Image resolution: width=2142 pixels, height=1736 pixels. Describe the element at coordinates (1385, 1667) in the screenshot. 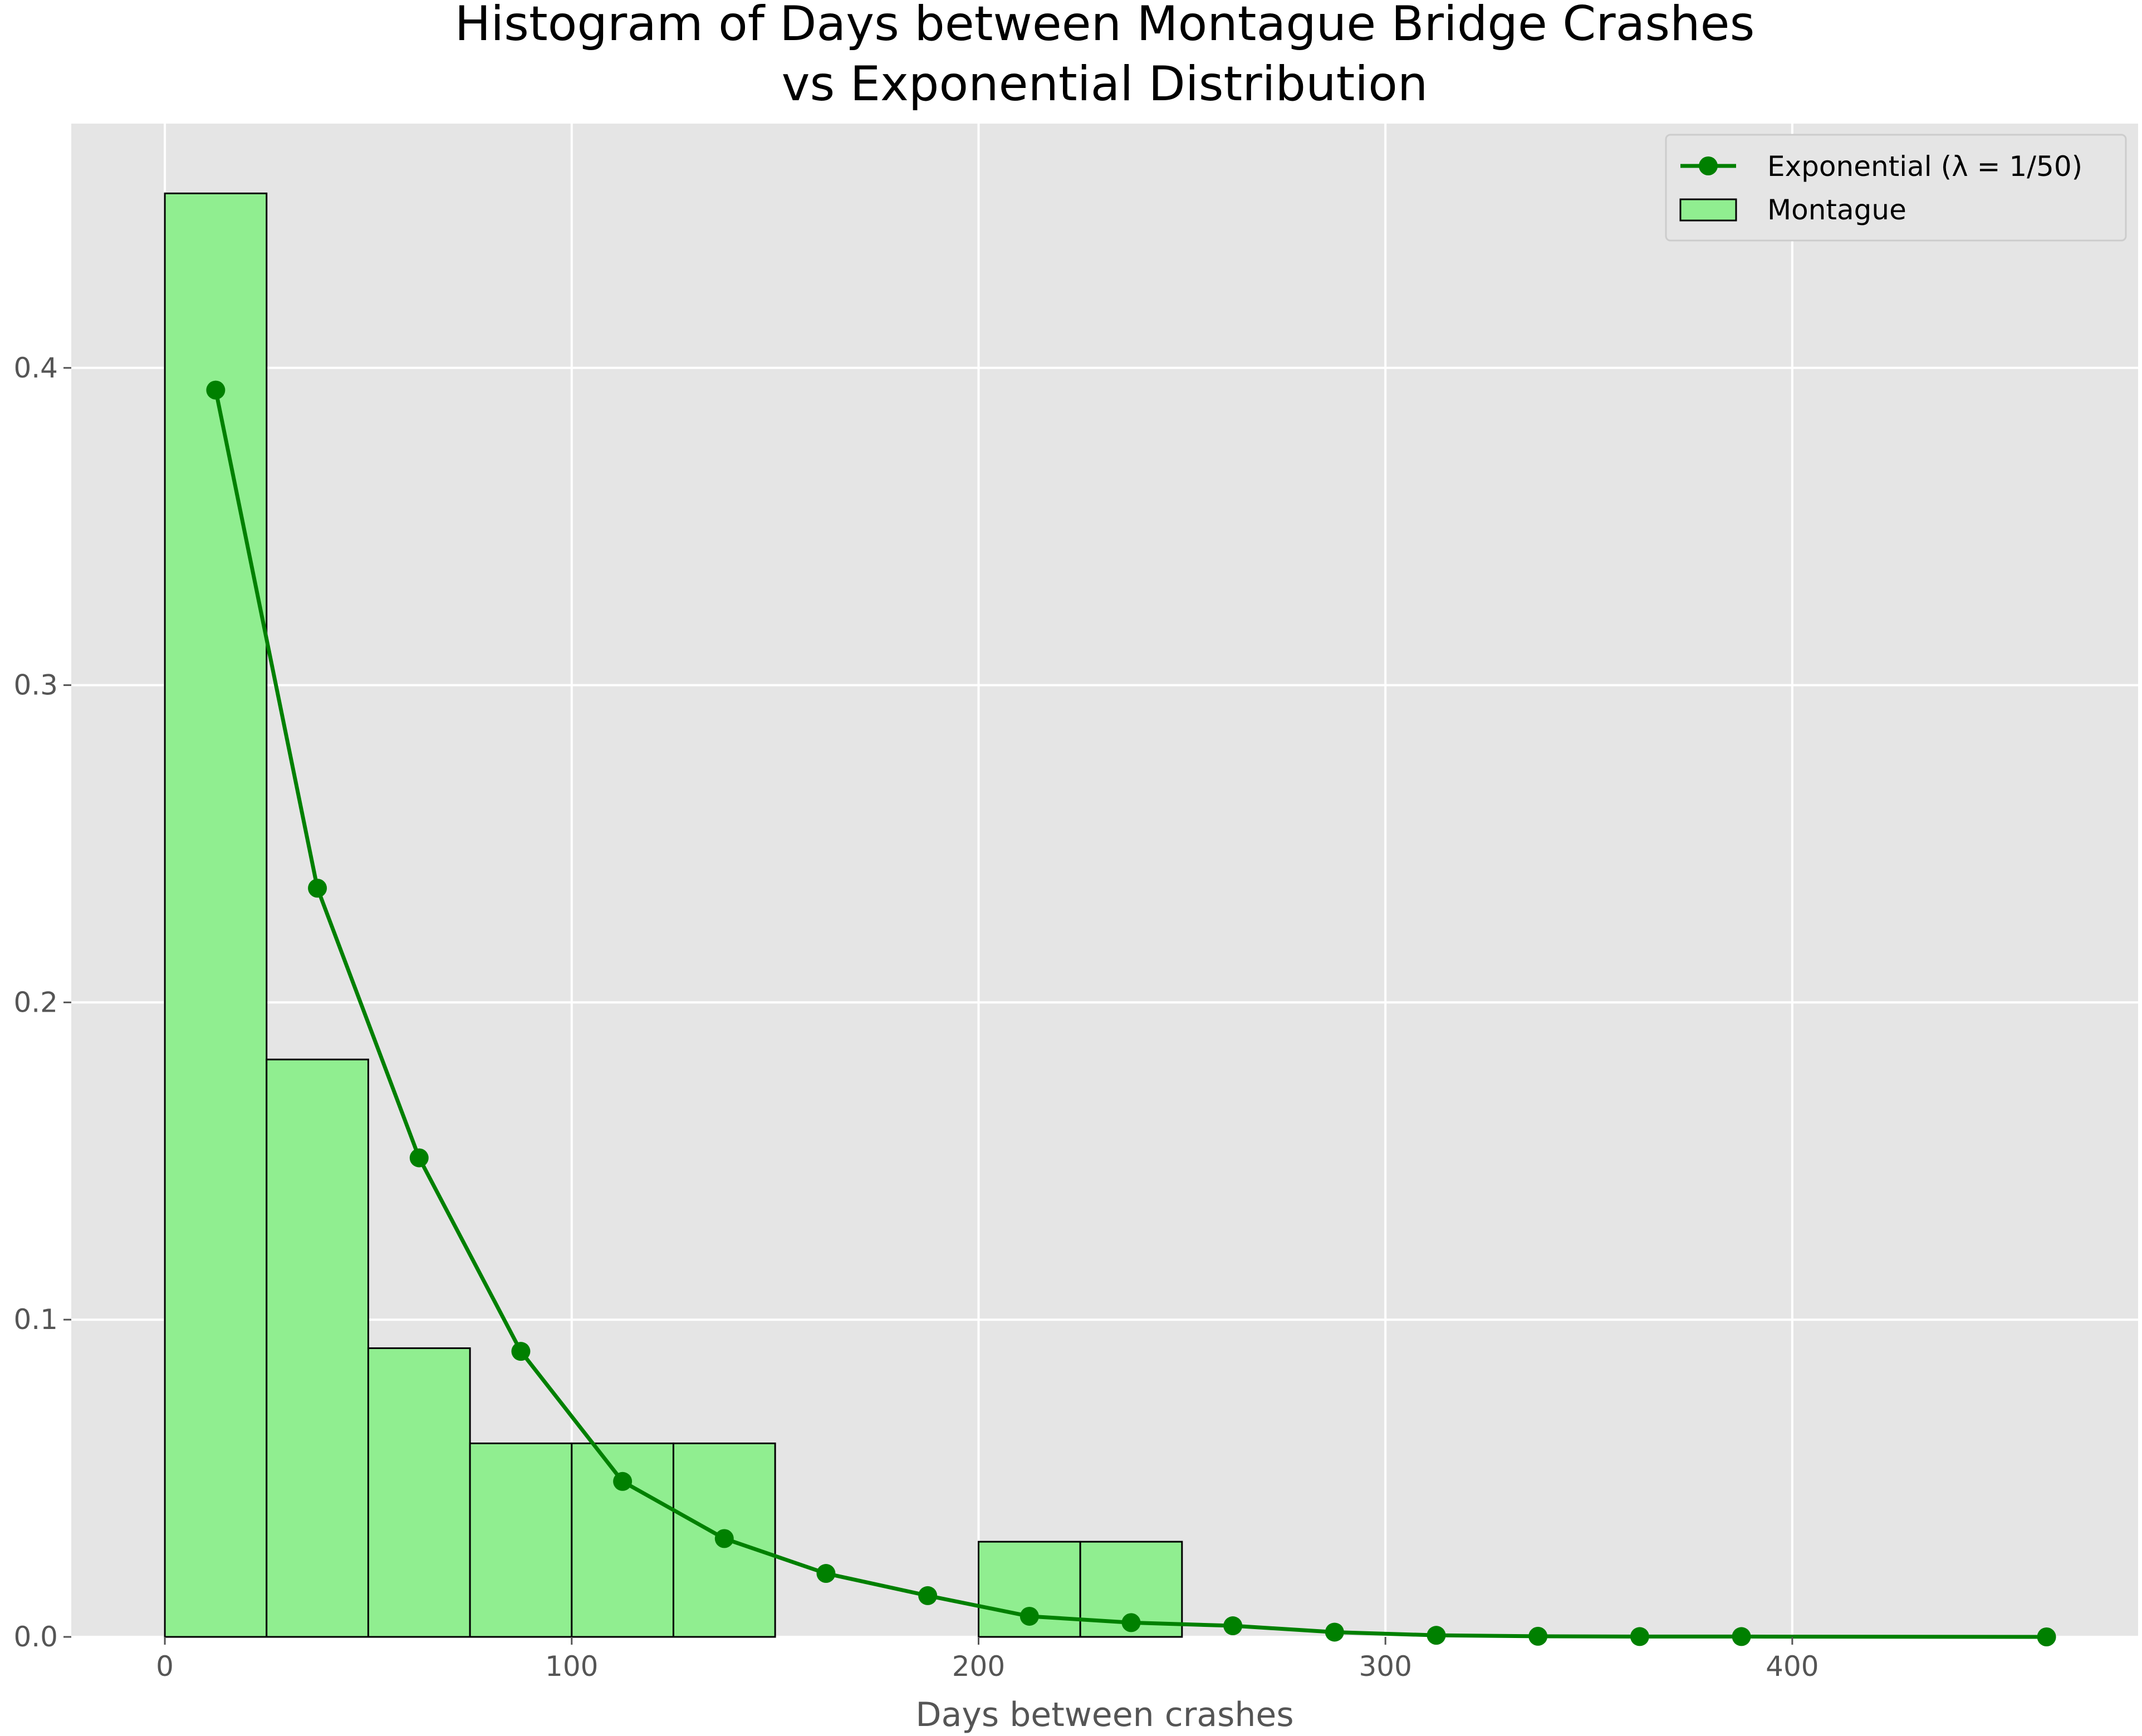

I see `x-tick-label-3: 300` at that location.